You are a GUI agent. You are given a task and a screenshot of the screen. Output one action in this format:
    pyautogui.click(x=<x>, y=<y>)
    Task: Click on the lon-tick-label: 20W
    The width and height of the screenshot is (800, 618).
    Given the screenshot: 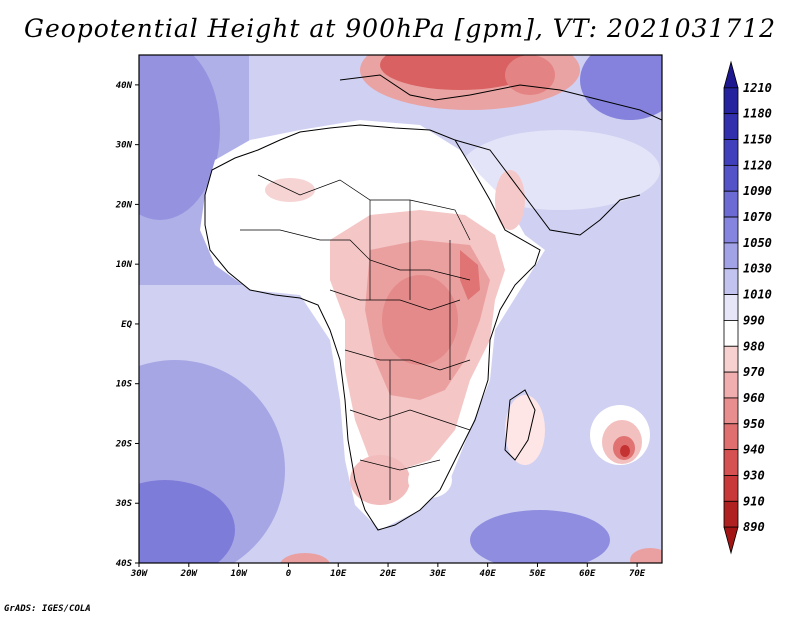 What is the action you would take?
    pyautogui.click(x=189, y=574)
    